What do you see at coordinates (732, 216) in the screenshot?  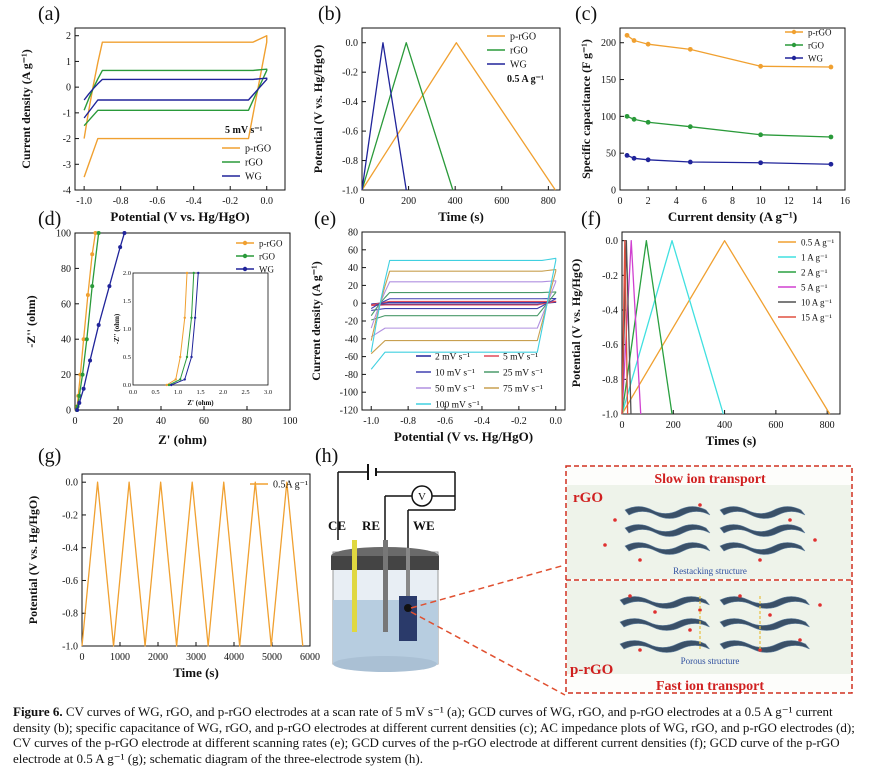 I see `x-axis-label: Current density (A g⁻¹)` at bounding box center [732, 216].